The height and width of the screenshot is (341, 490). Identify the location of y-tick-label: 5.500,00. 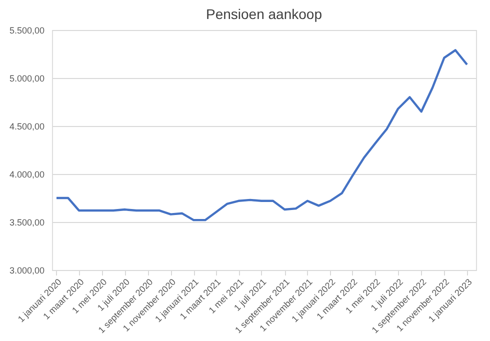
(26, 31).